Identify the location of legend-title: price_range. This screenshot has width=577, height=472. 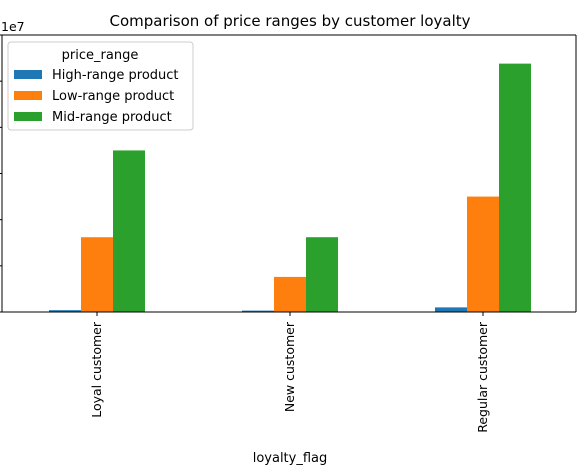
(100, 55).